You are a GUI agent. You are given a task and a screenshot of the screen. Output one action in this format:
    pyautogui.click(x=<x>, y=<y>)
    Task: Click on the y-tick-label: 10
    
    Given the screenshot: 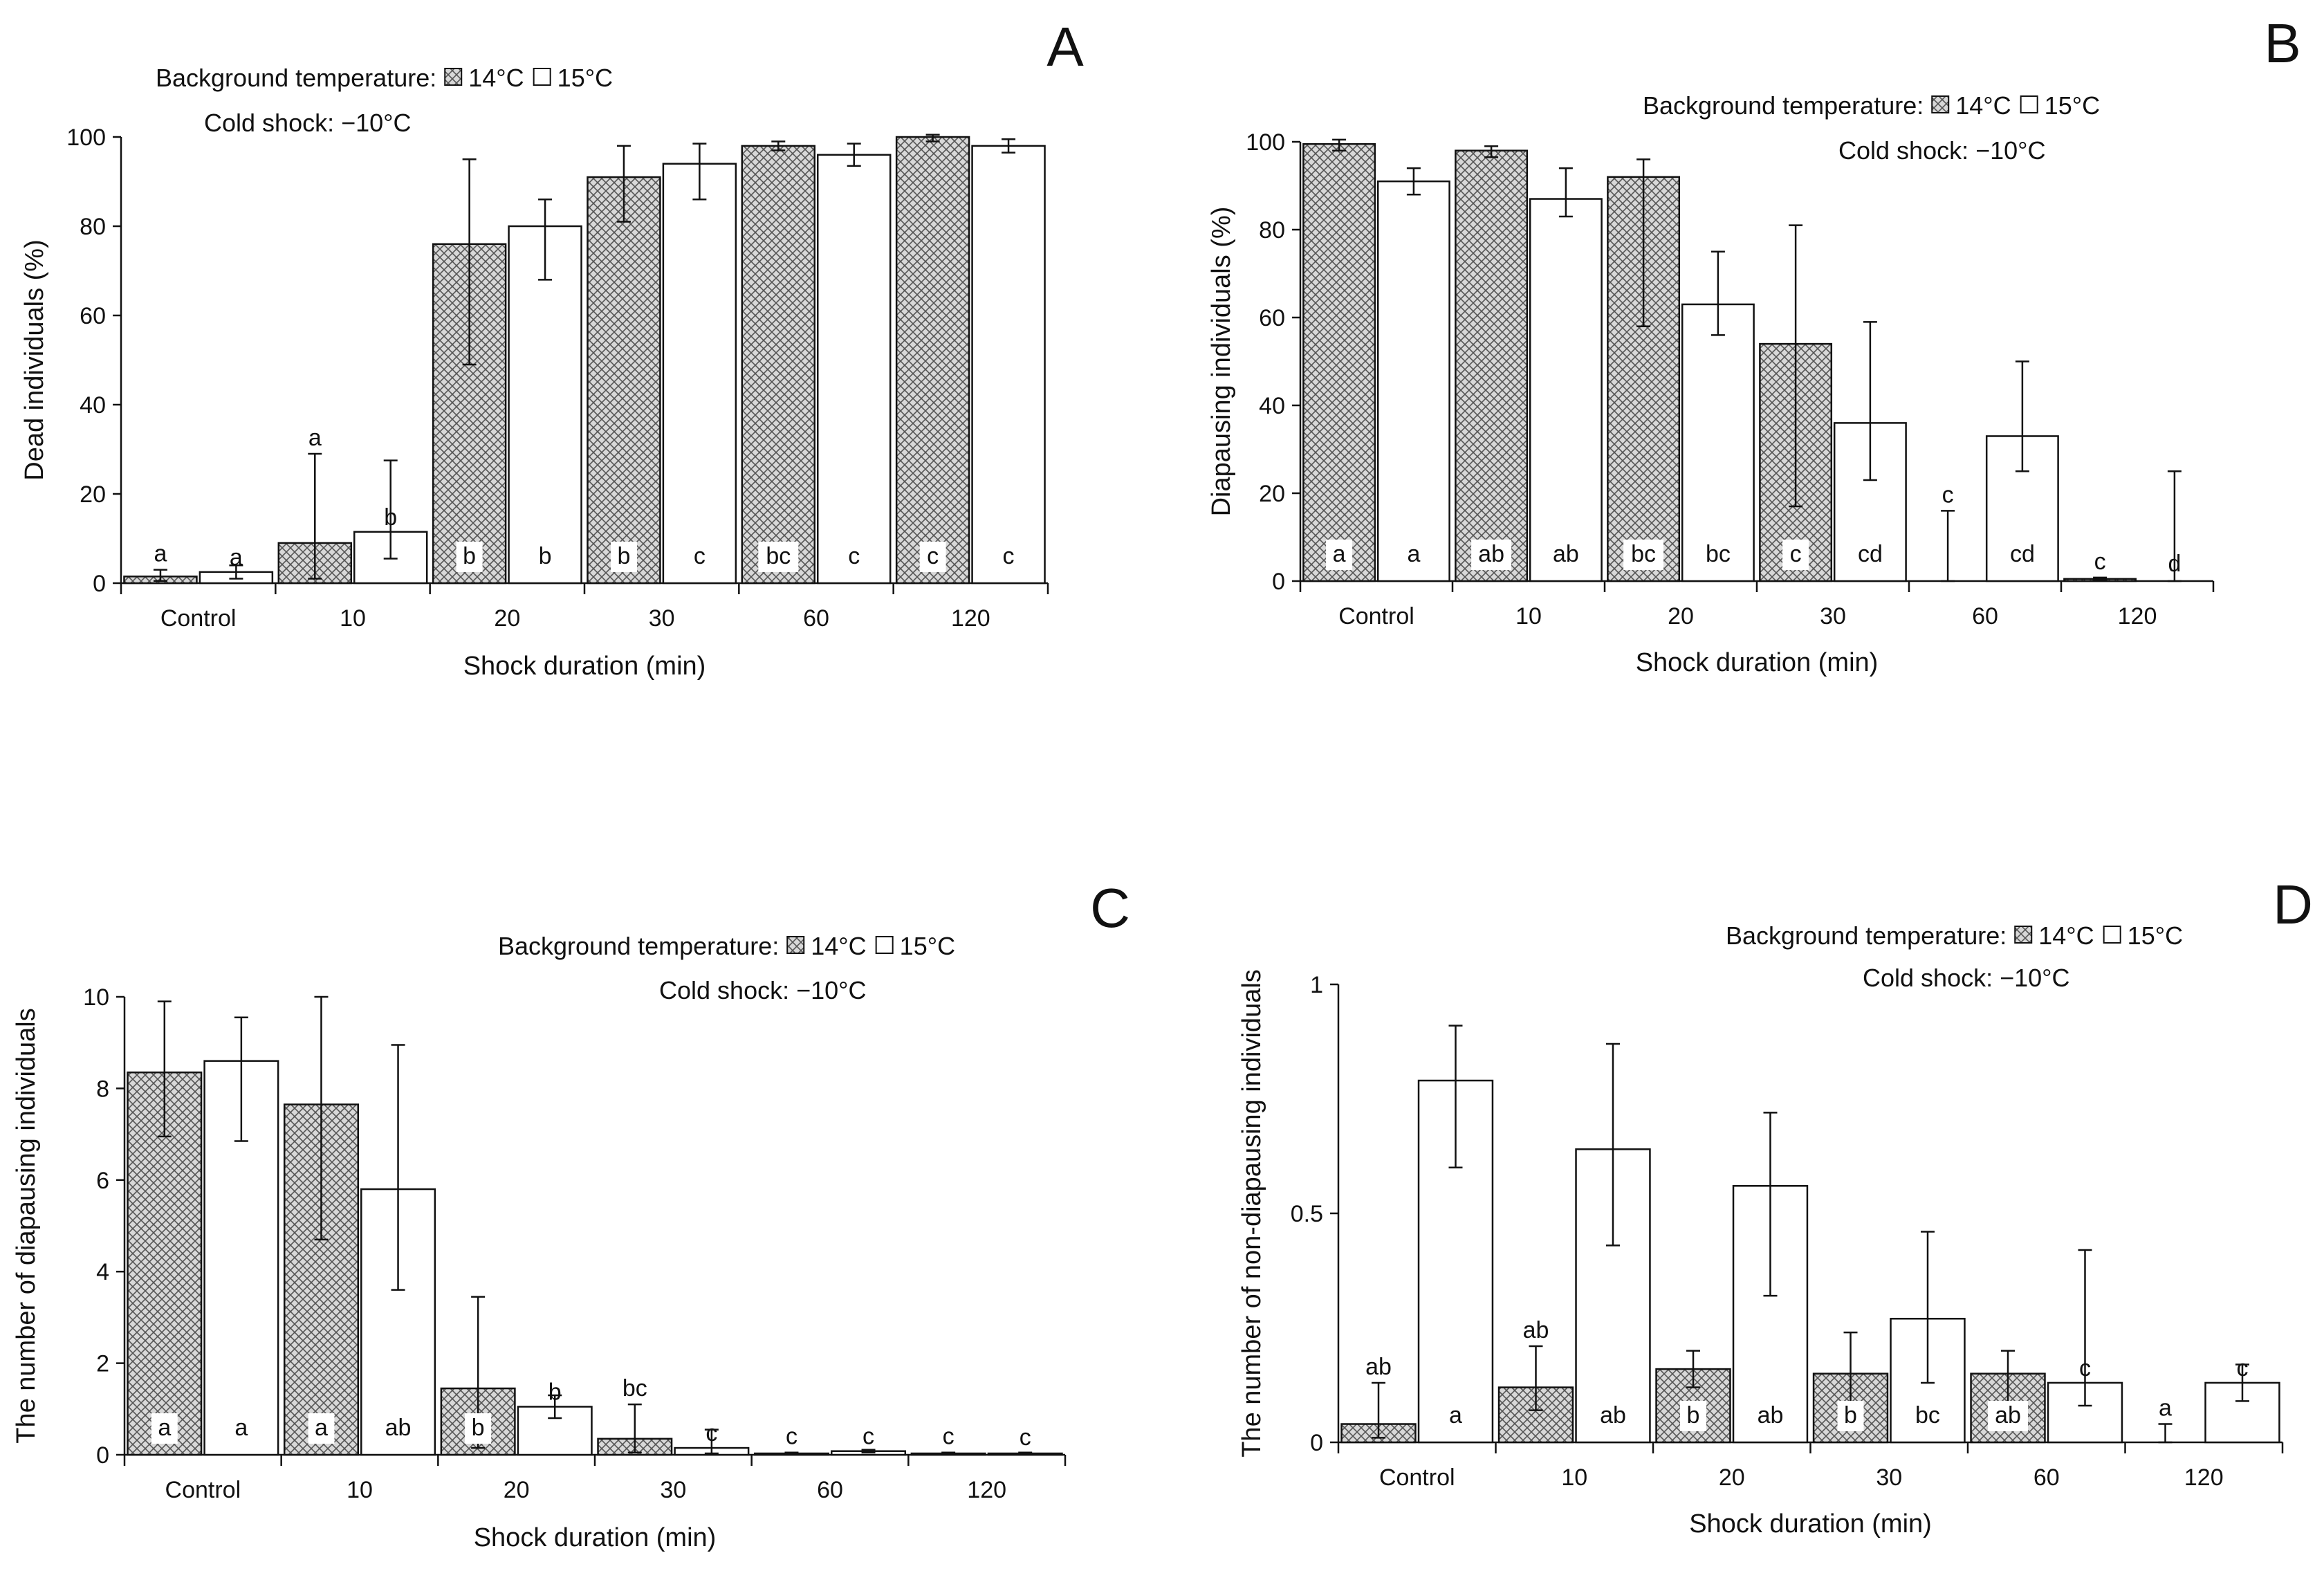 What is the action you would take?
    pyautogui.click(x=96, y=997)
    